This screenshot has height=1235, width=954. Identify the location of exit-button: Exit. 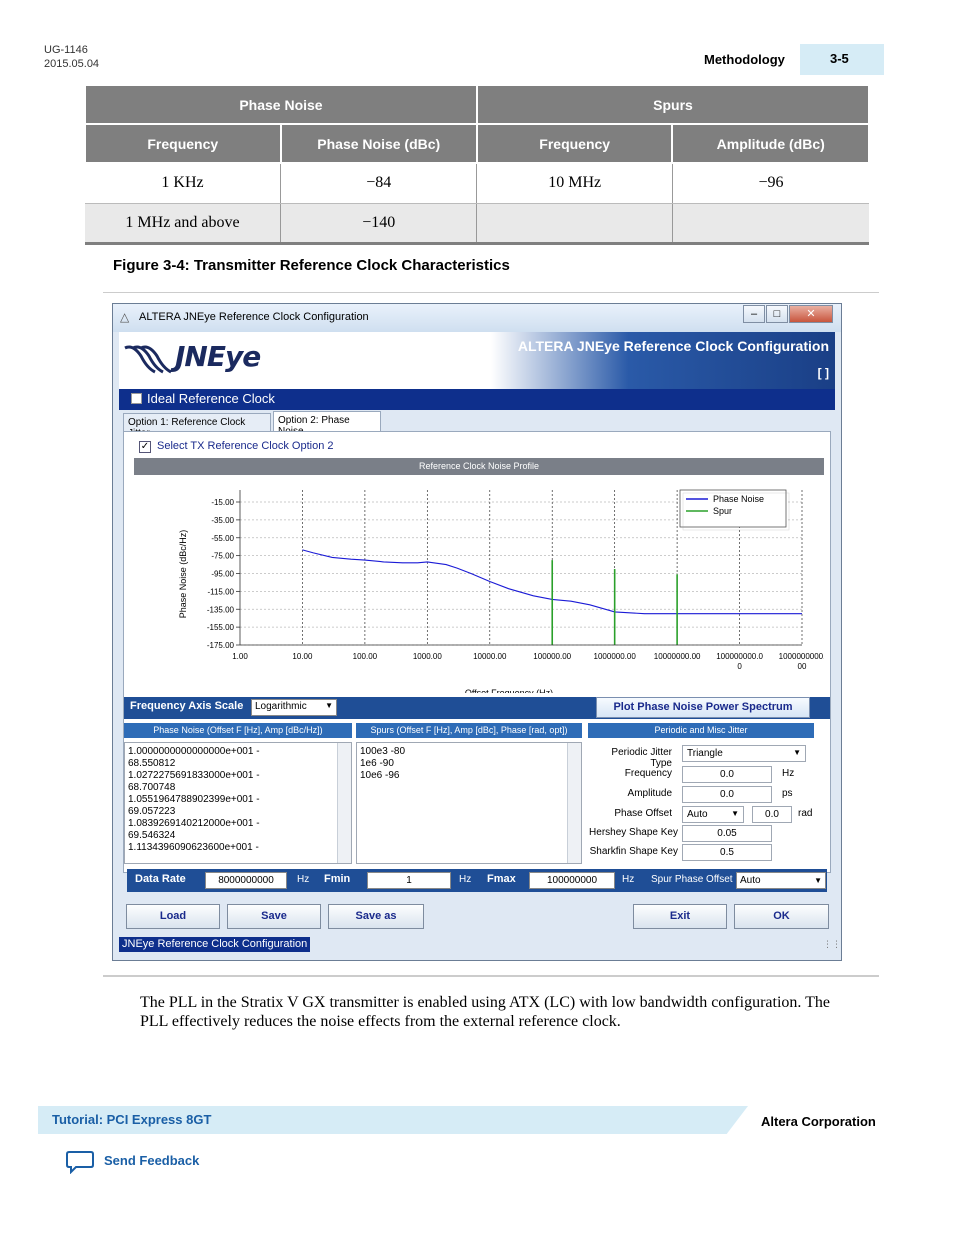
(680, 916).